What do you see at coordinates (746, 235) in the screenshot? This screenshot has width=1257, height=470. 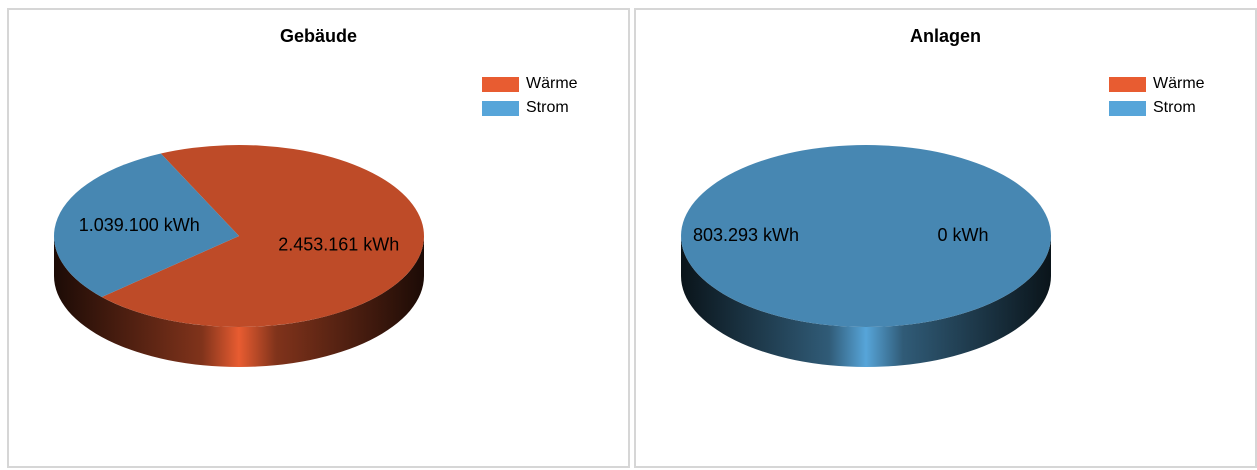 I see `data-label-strom: 803.293 kWh` at bounding box center [746, 235].